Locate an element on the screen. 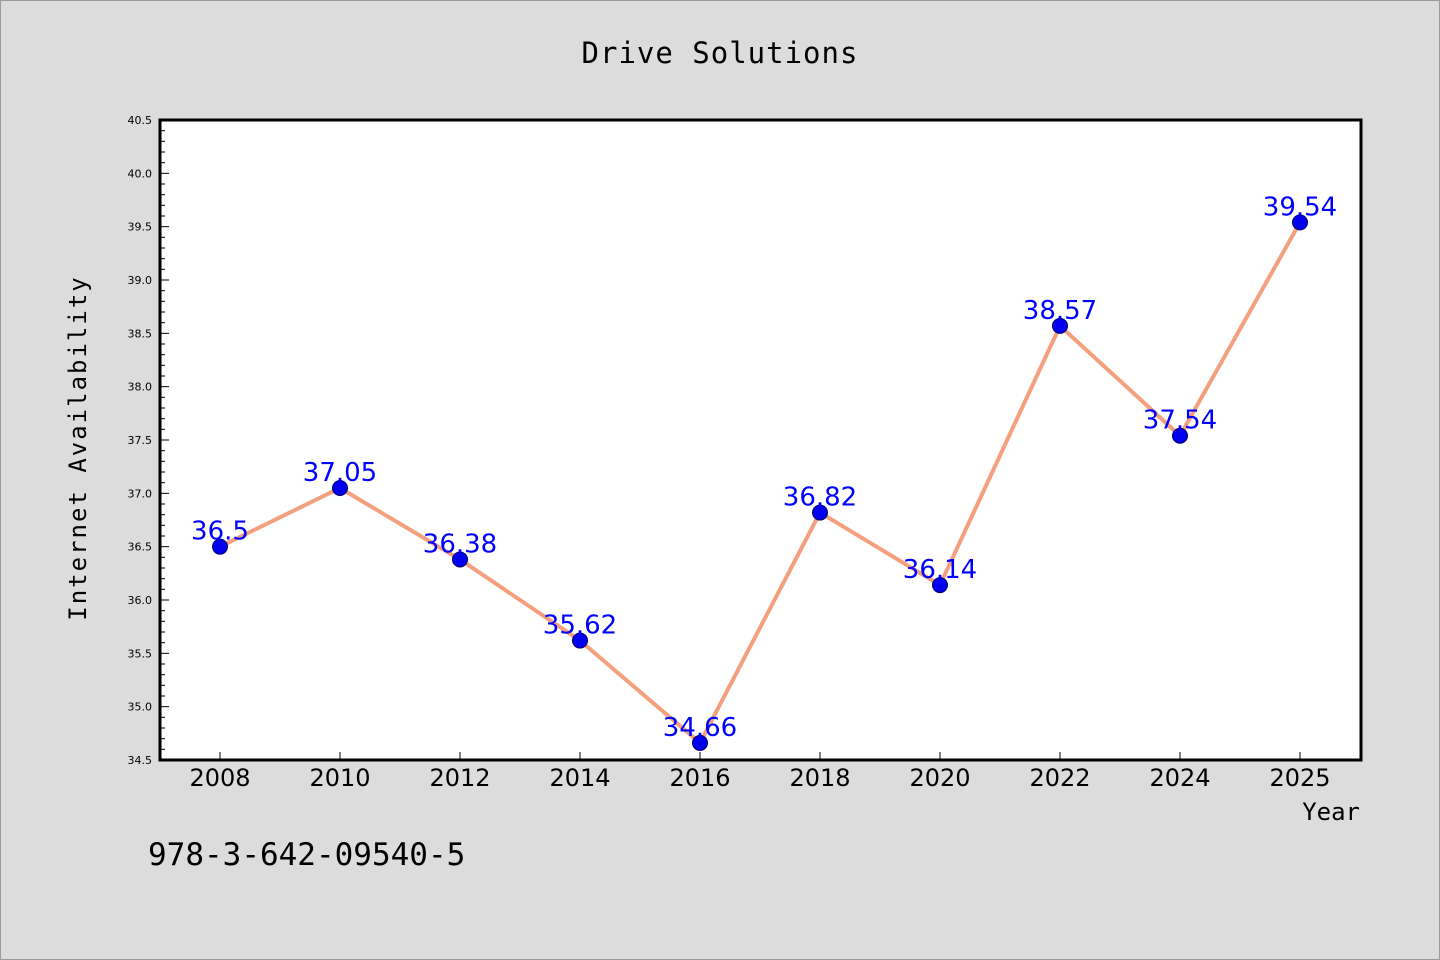 This screenshot has width=1440, height=960. y-tick-label: 35.0 is located at coordinates (140, 707).